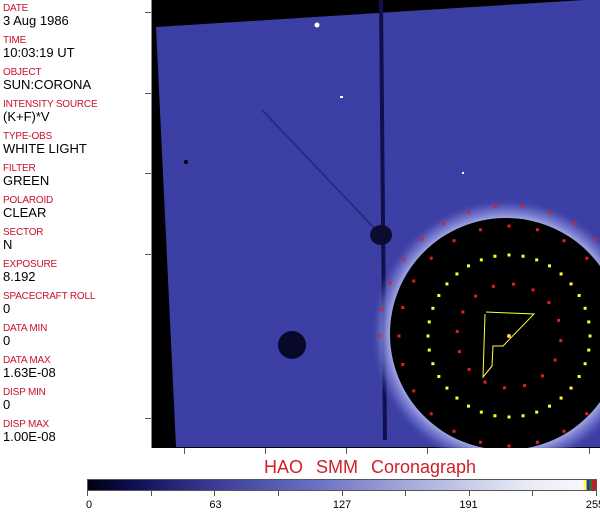  Describe the element at coordinates (15, 40) in the screenshot. I see `field-label: TIME` at that location.